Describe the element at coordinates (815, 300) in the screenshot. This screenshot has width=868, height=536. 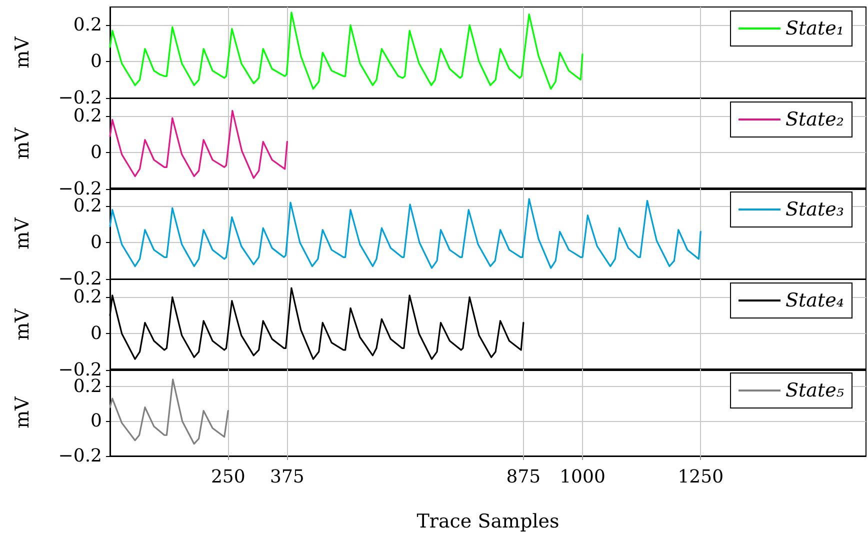
I see `legend-label: State₄` at that location.